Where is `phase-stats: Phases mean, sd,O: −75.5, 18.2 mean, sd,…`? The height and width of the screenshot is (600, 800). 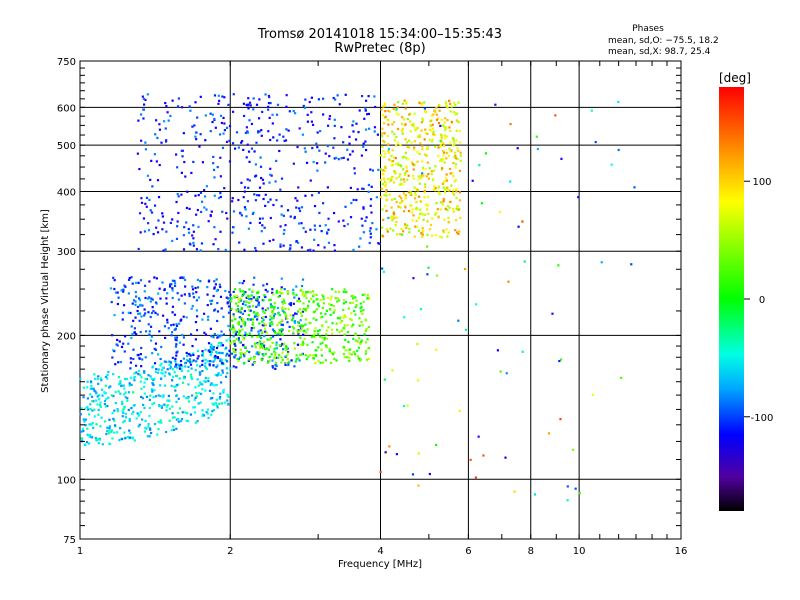
phase-stats: Phases mean, sd,O: −75.5, 18.2 mean, sd,… is located at coordinates (663, 40).